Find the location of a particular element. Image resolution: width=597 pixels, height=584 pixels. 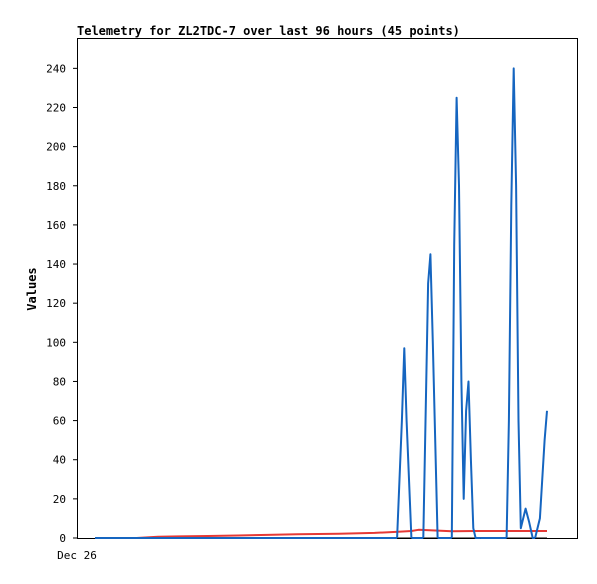

y-tick-label: 180 is located at coordinates (56, 186).